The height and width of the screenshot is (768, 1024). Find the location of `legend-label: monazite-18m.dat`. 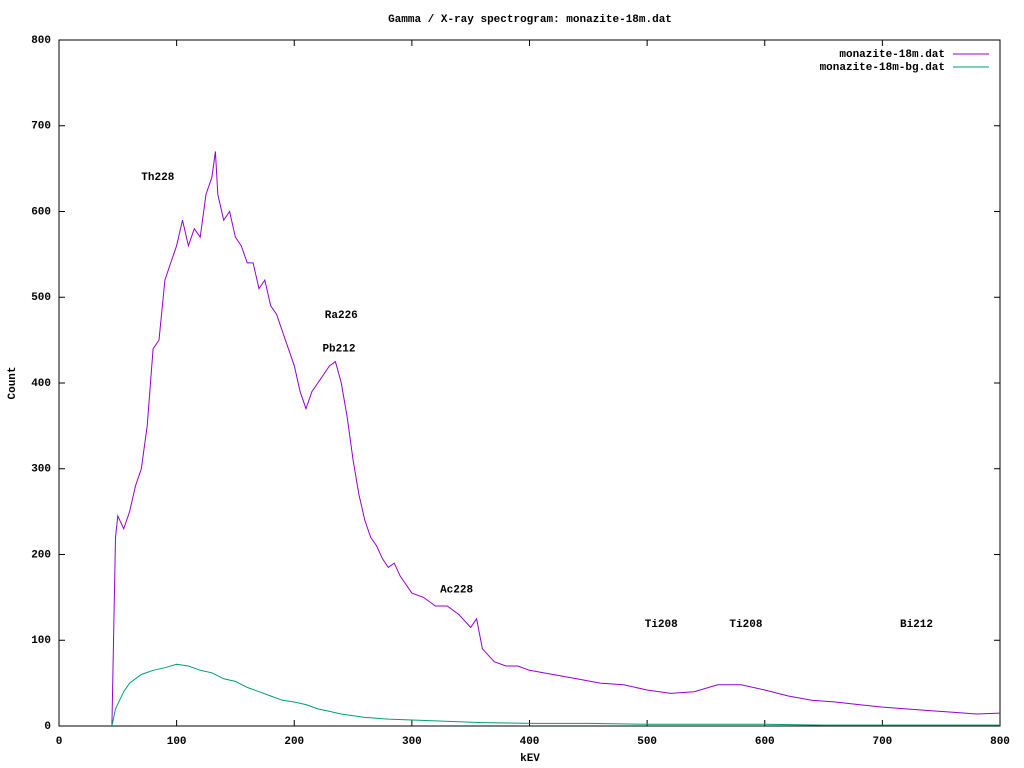

legend-label: monazite-18m.dat is located at coordinates (892, 55).